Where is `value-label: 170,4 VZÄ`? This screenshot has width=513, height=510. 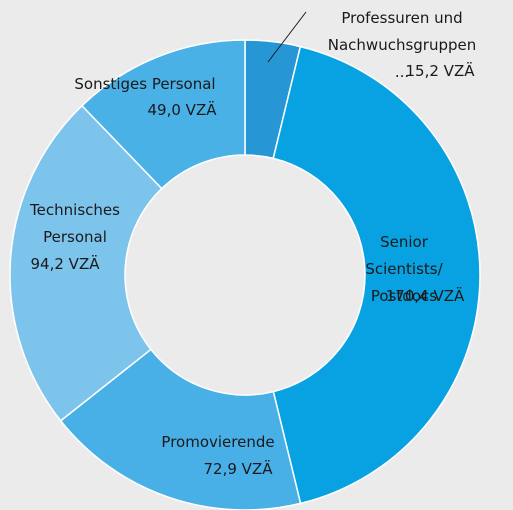
value-label: 170,4 VZÄ is located at coordinates (425, 296).